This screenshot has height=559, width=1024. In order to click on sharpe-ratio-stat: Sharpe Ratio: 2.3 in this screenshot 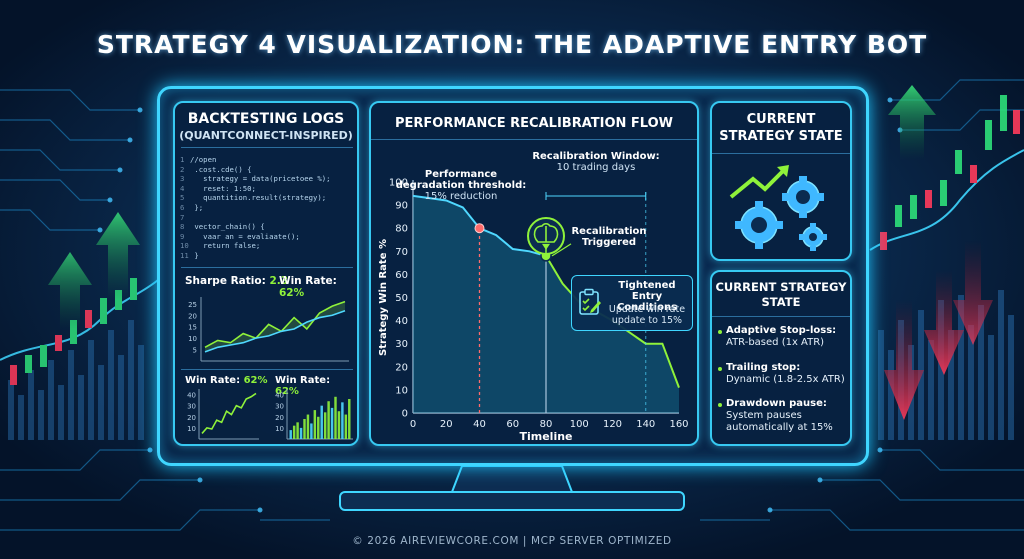, I will do `click(236, 281)`.